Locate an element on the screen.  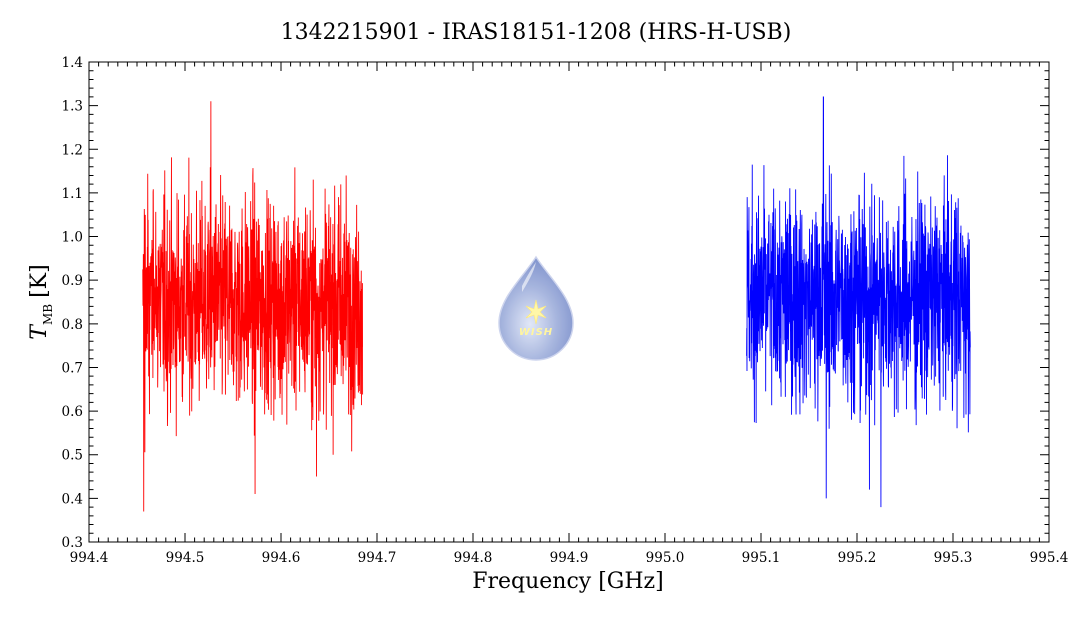
y-tick-label: 0.9 is located at coordinates (72, 281).